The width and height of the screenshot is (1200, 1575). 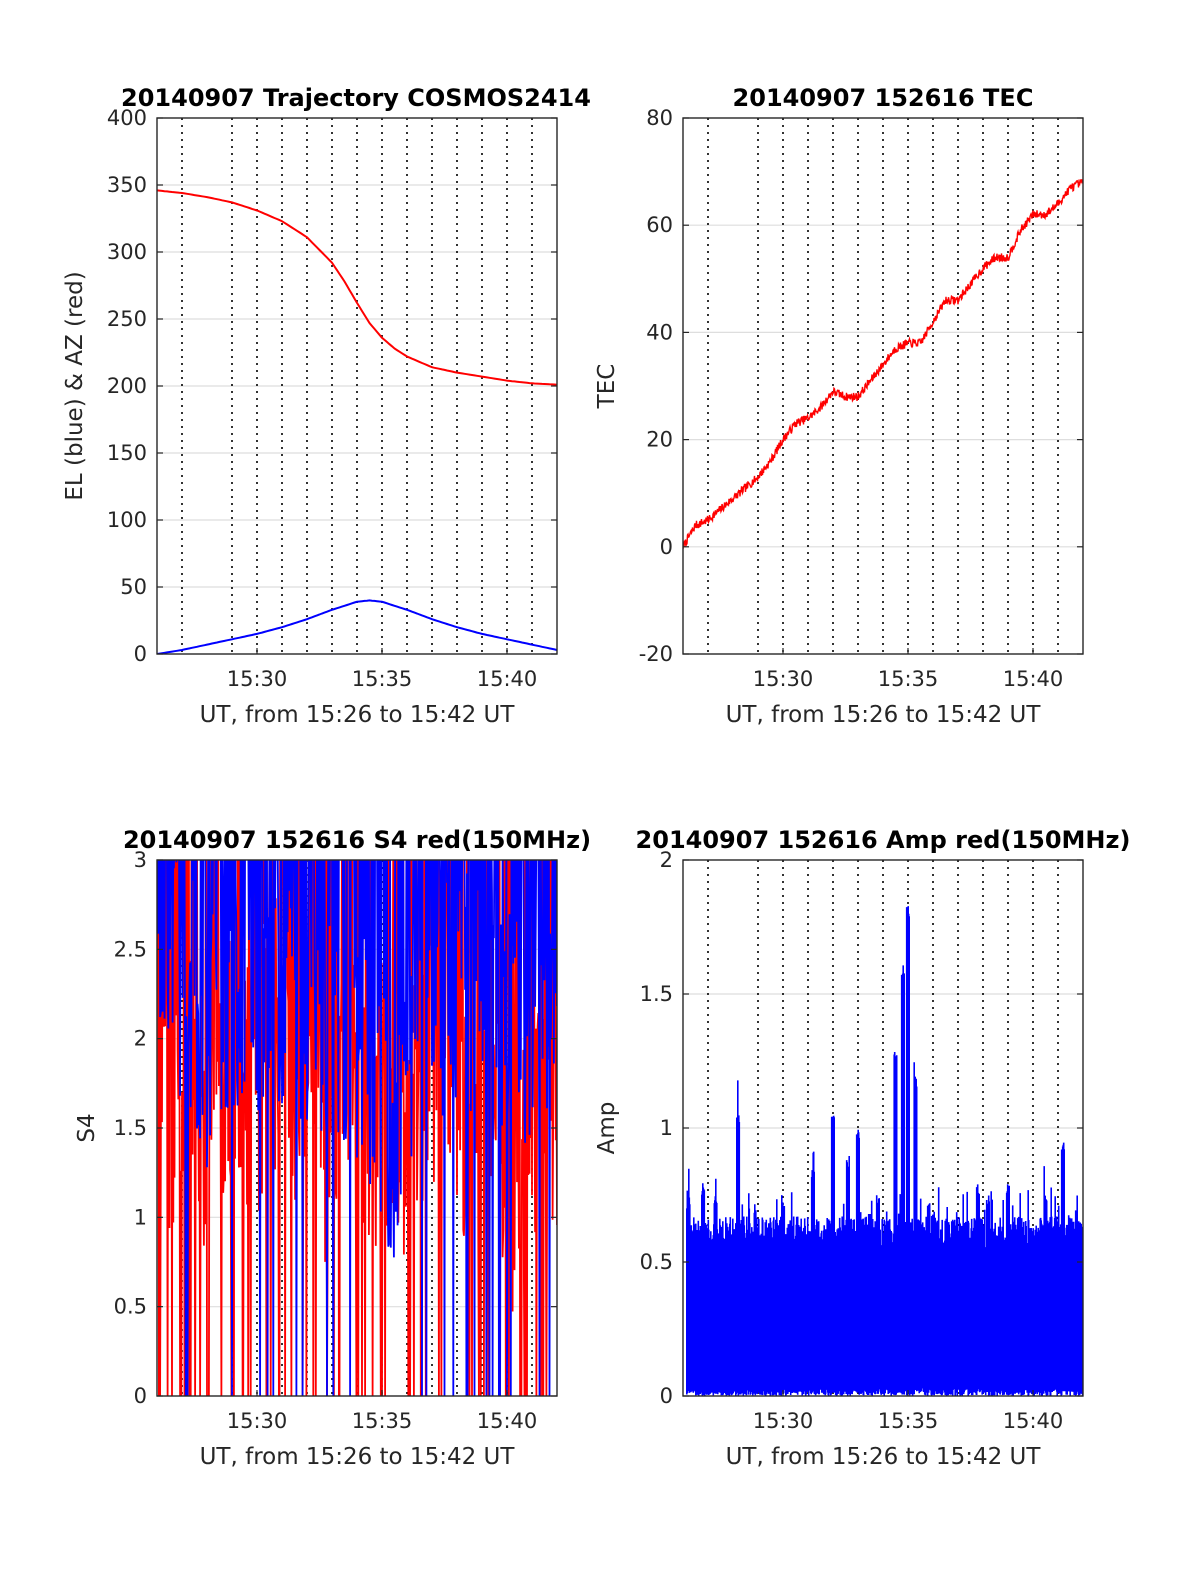 What do you see at coordinates (127, 386) in the screenshot?
I see `y-tick-label: 200` at bounding box center [127, 386].